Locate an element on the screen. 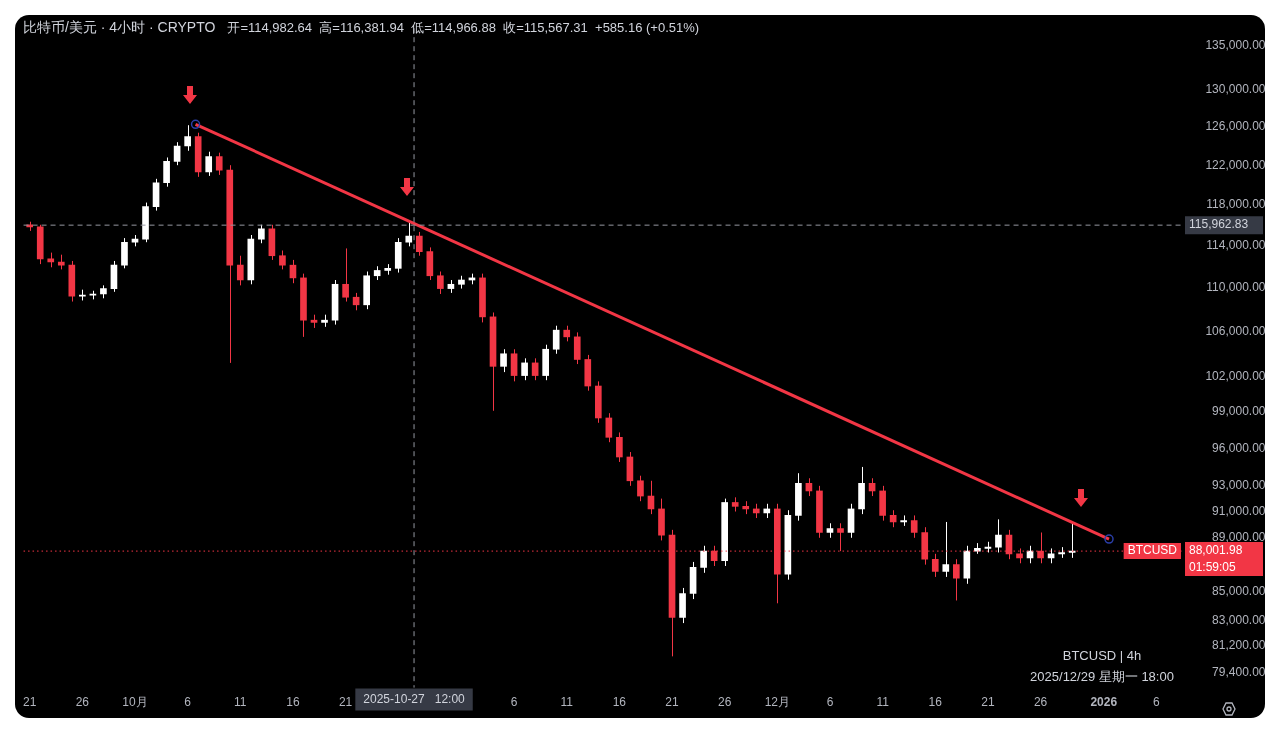 This screenshot has height=734, width=1280. y-tick-label: 106,000.00 is located at coordinates (1235, 330).